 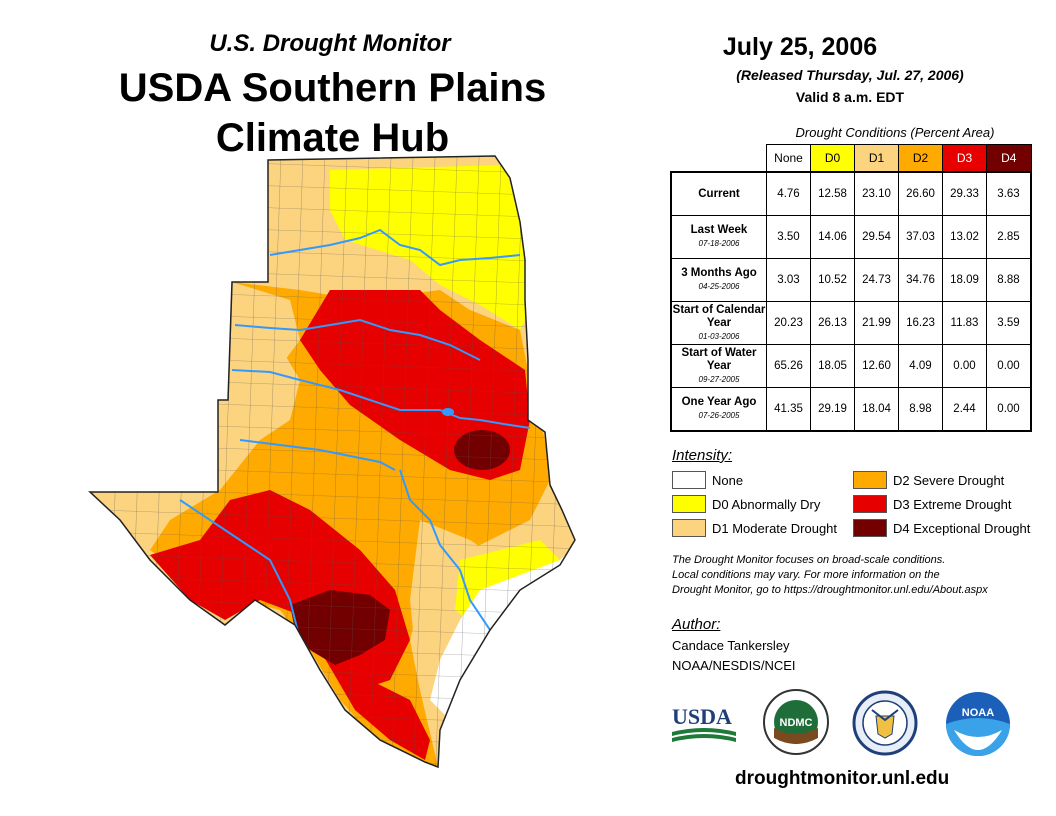 I want to click on cell-value: 20.23, so click(x=788, y=323).